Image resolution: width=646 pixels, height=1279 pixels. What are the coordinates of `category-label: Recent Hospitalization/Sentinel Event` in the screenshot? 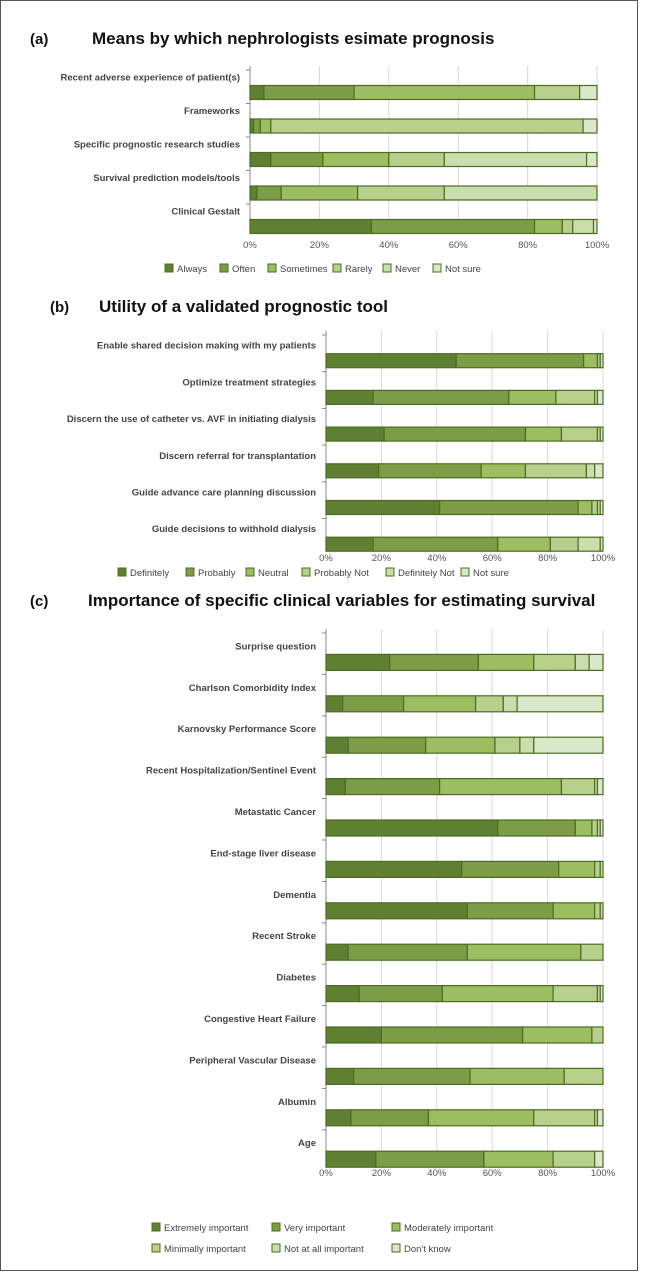 It's located at (231, 771).